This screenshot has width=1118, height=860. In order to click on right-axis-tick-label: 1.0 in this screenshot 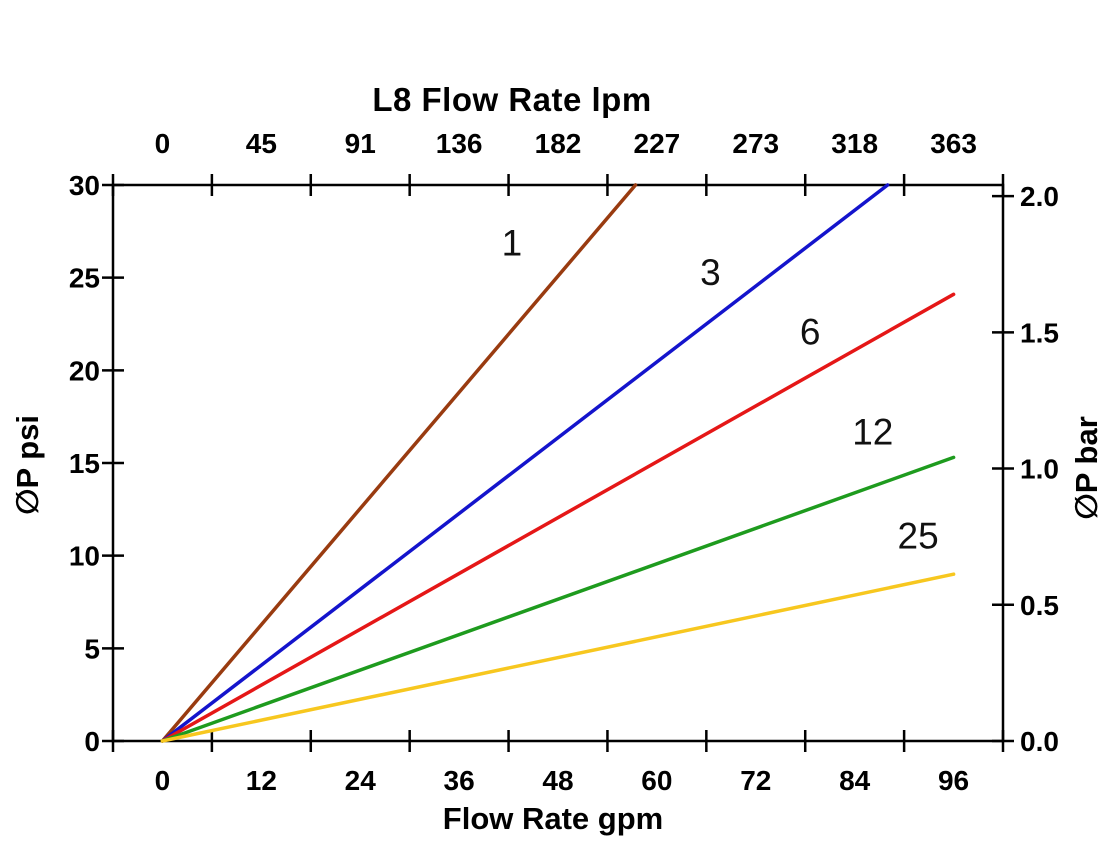, I will do `click(1039, 469)`.